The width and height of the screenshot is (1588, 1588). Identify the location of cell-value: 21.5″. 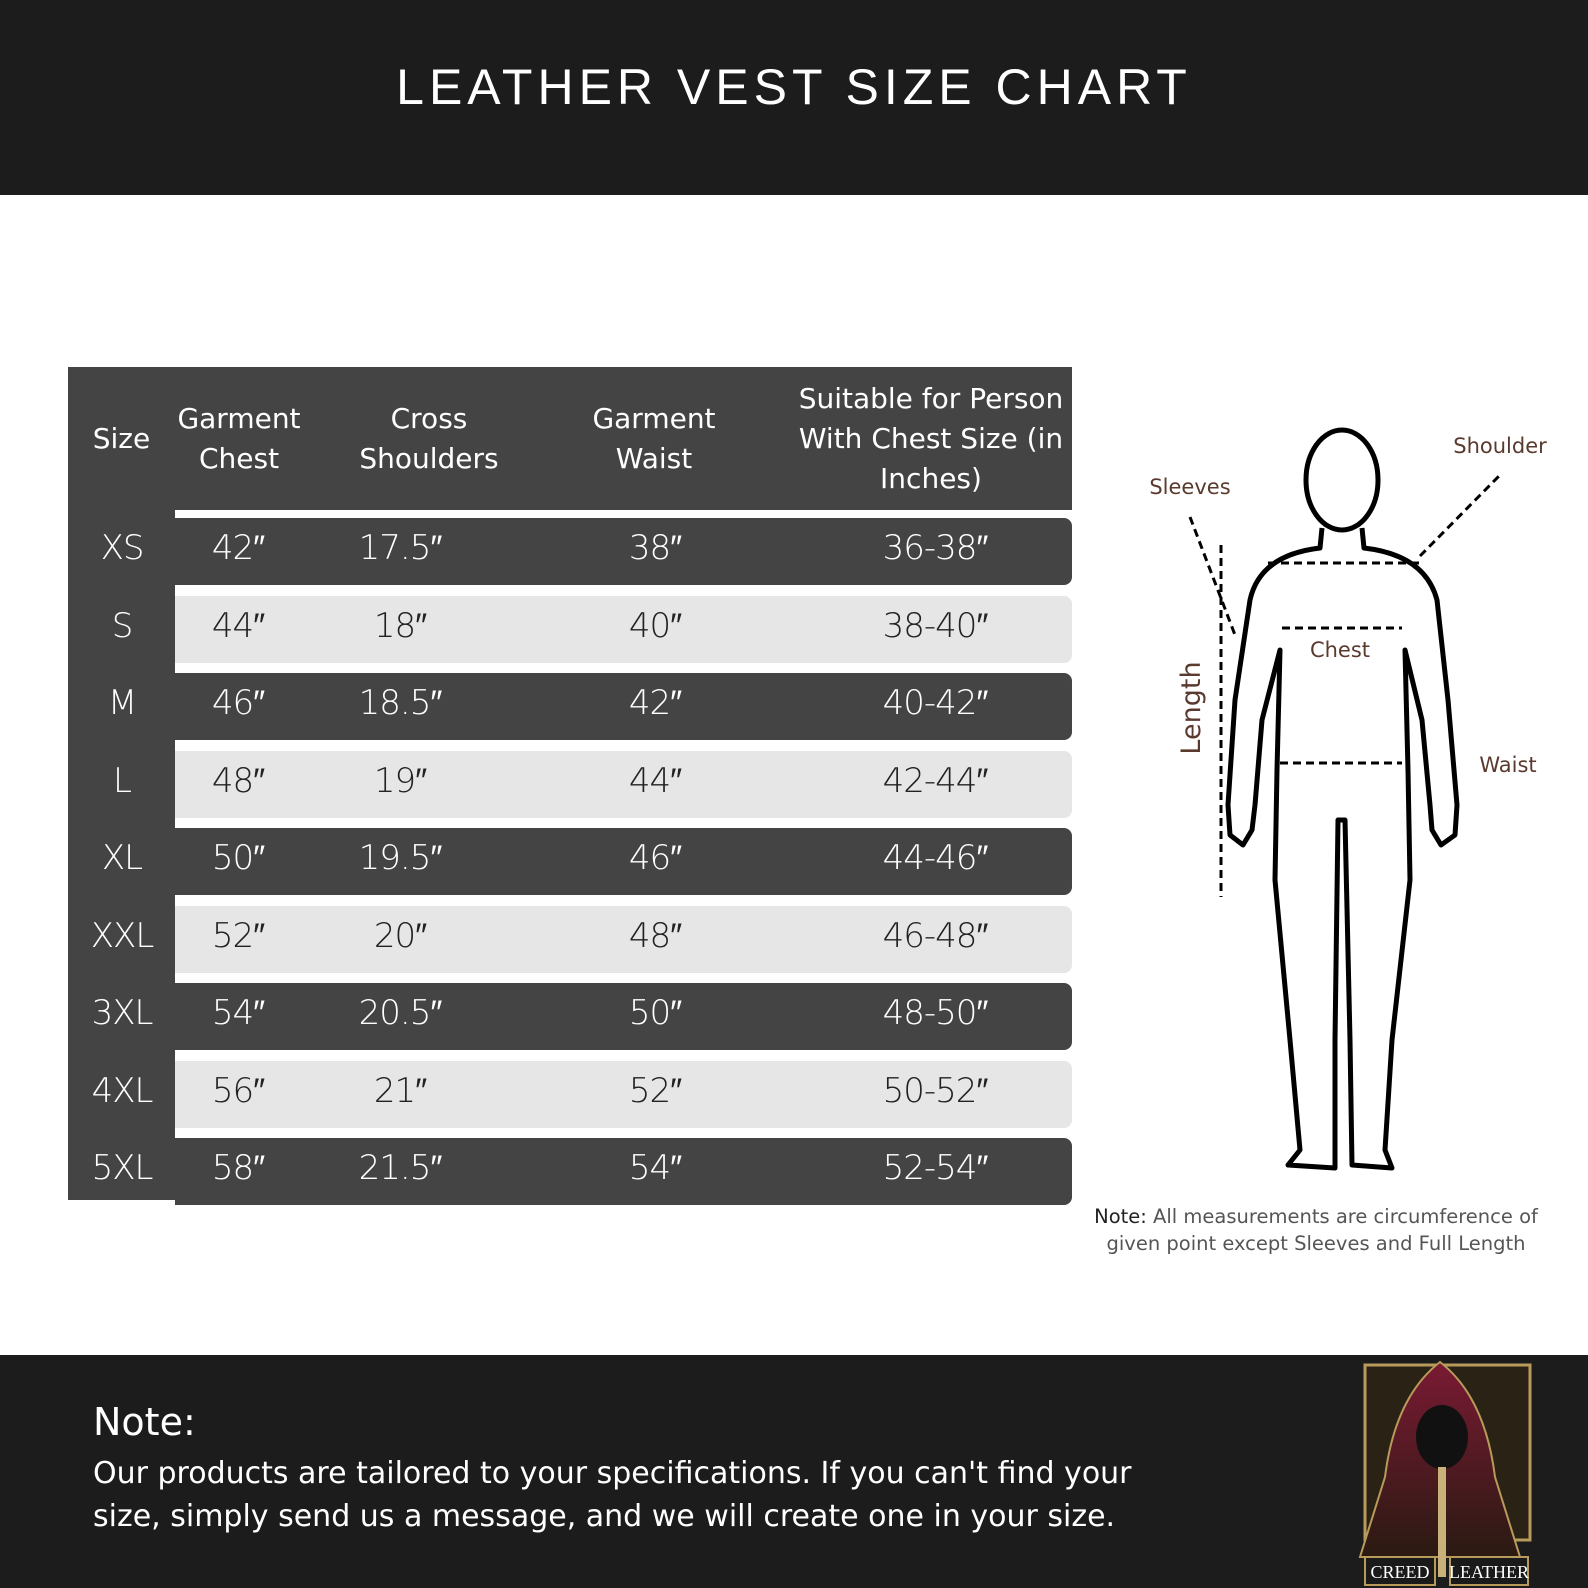
(400, 1168).